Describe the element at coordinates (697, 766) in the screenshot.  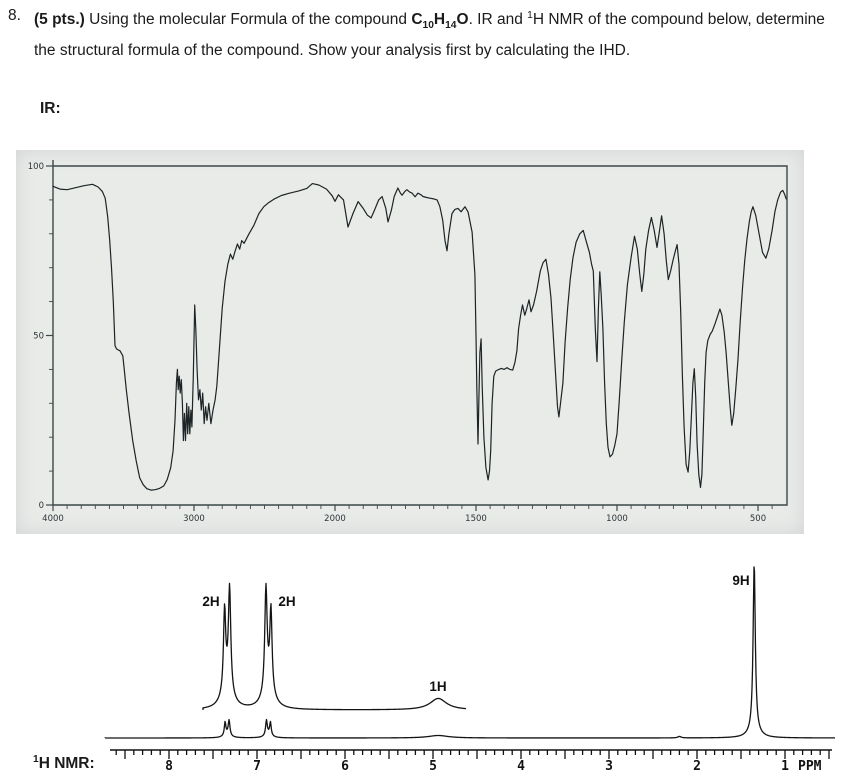
I see `svg-text: 2` at that location.